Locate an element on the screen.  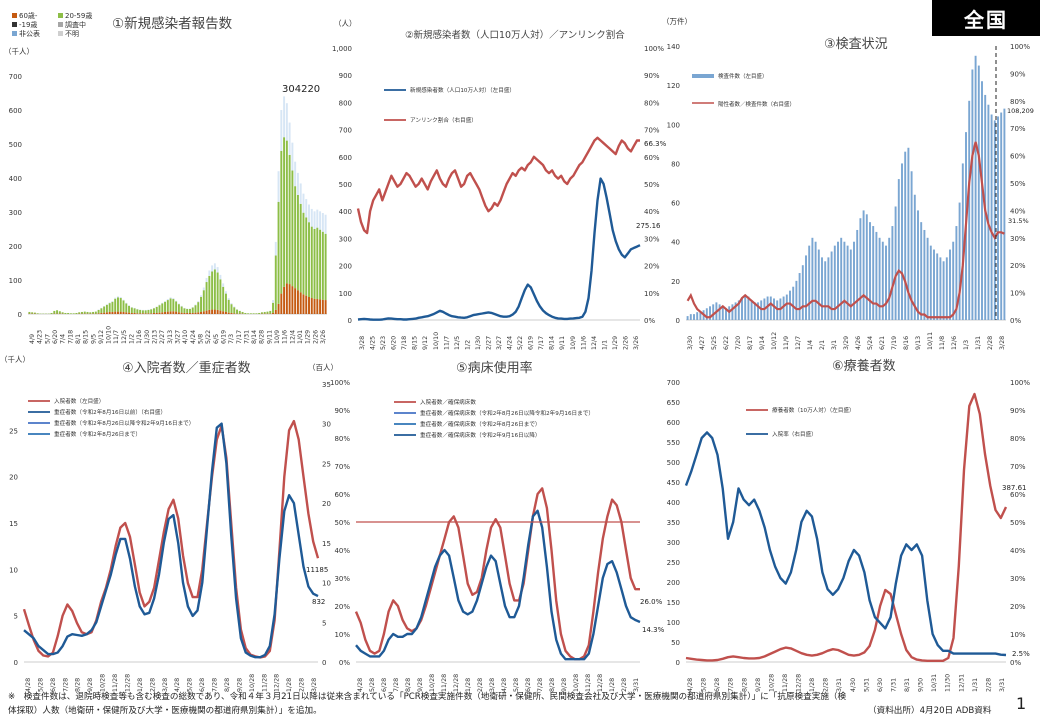
y-tick-label: 900 is located at coordinates (345, 76).